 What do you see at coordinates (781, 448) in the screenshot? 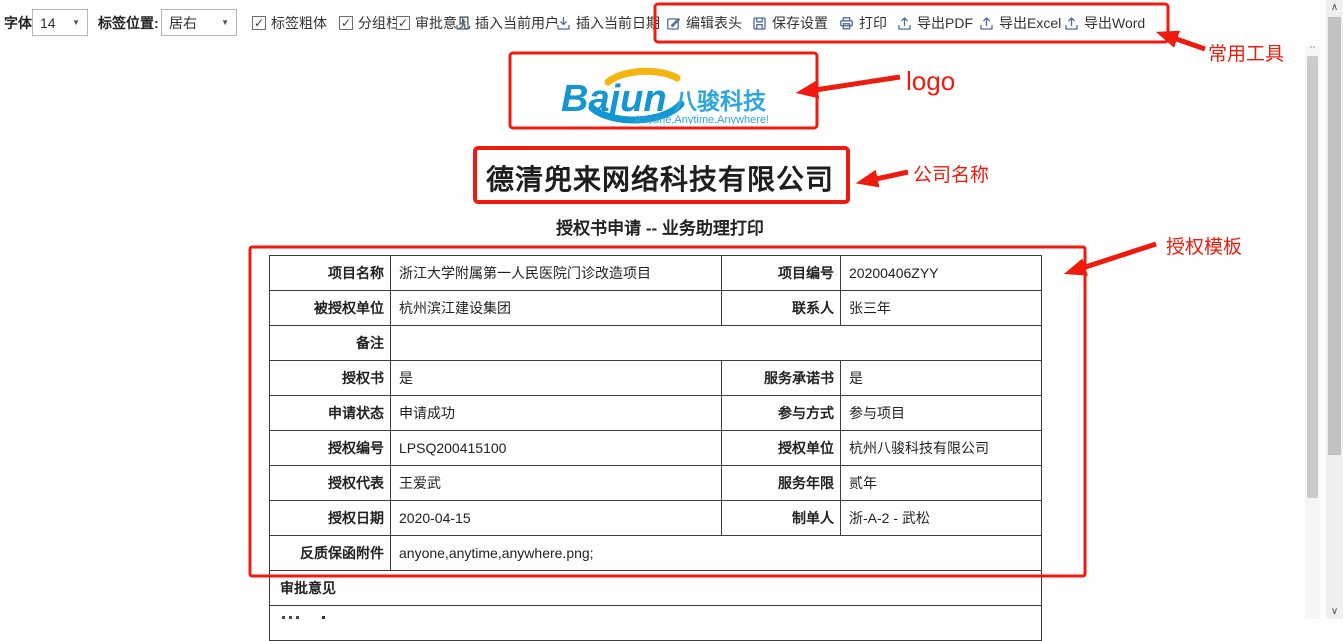
I see `field-label: 授权单位` at bounding box center [781, 448].